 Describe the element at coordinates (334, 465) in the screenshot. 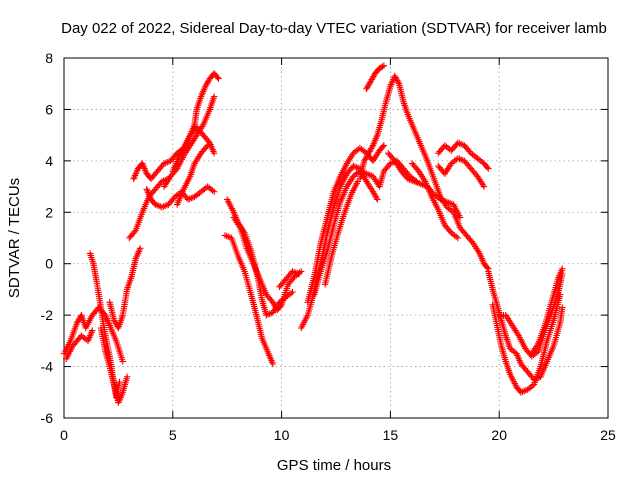

I see `x-axis-label: GPS time / hours` at that location.